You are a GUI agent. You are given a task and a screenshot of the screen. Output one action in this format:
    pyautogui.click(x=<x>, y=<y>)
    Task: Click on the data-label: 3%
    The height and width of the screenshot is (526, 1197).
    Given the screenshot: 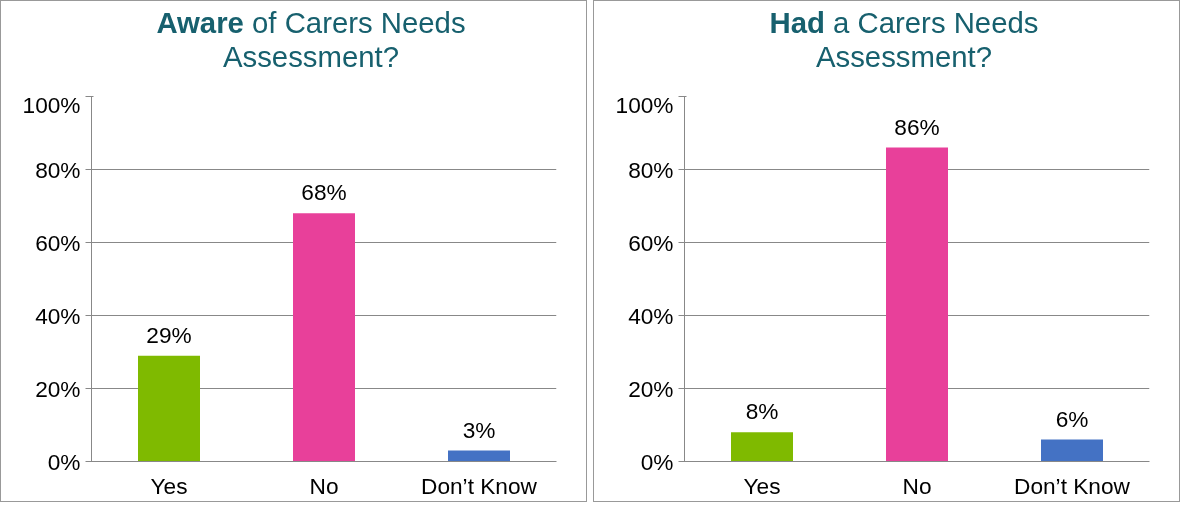 What is the action you would take?
    pyautogui.click(x=479, y=429)
    